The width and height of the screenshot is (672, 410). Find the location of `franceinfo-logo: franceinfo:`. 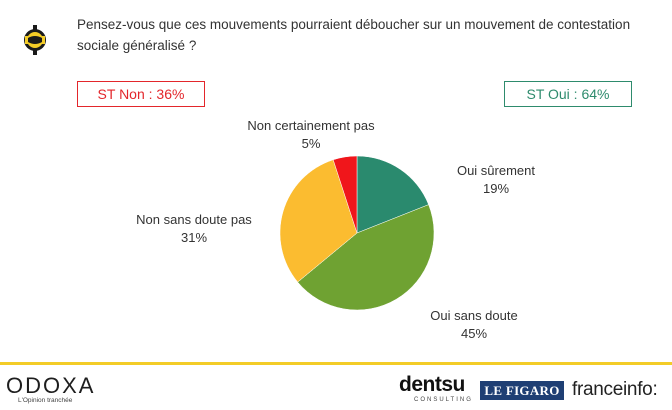

franceinfo-logo: franceinfo: is located at coordinates (615, 389).